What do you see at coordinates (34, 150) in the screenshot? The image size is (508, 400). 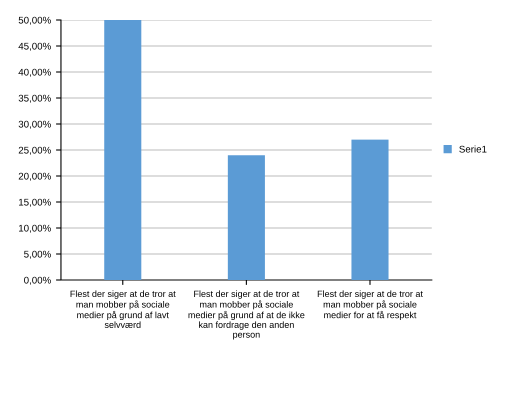 I see `y-tick-label: 25,00%` at bounding box center [34, 150].